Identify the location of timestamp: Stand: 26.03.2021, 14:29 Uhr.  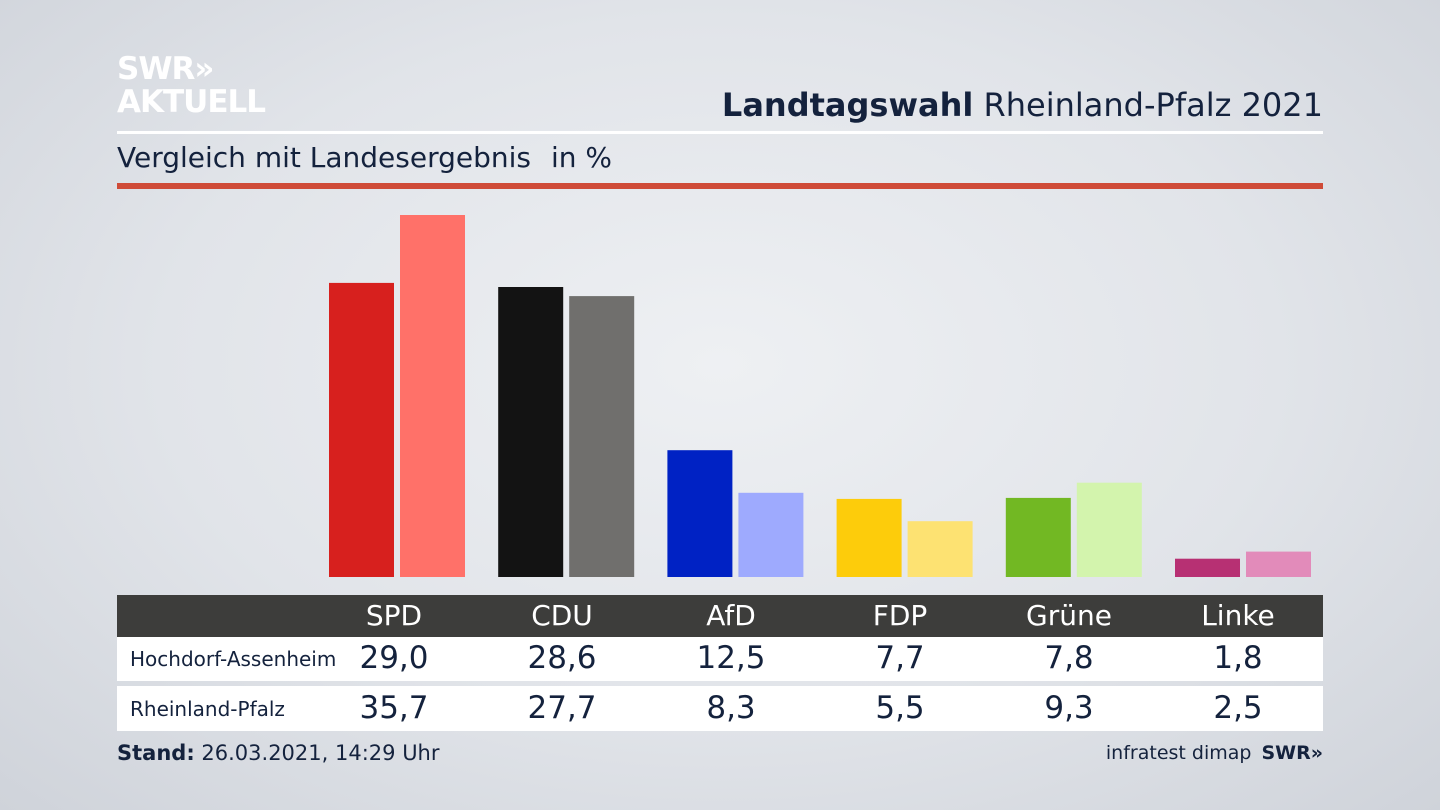
(278, 753).